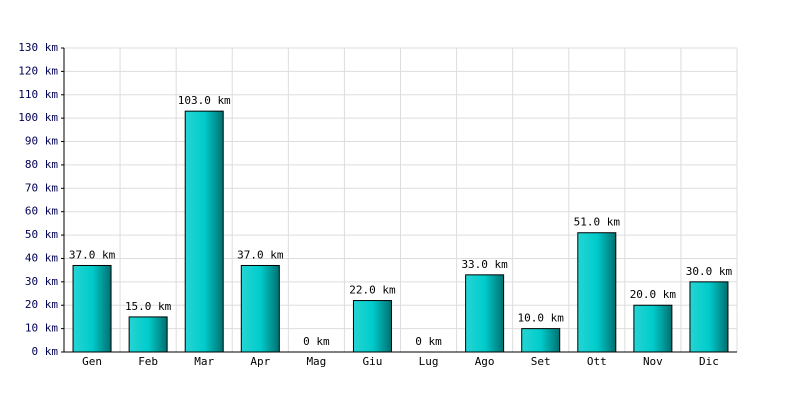  I want to click on y-tick-label: 120 km, so click(38, 70).